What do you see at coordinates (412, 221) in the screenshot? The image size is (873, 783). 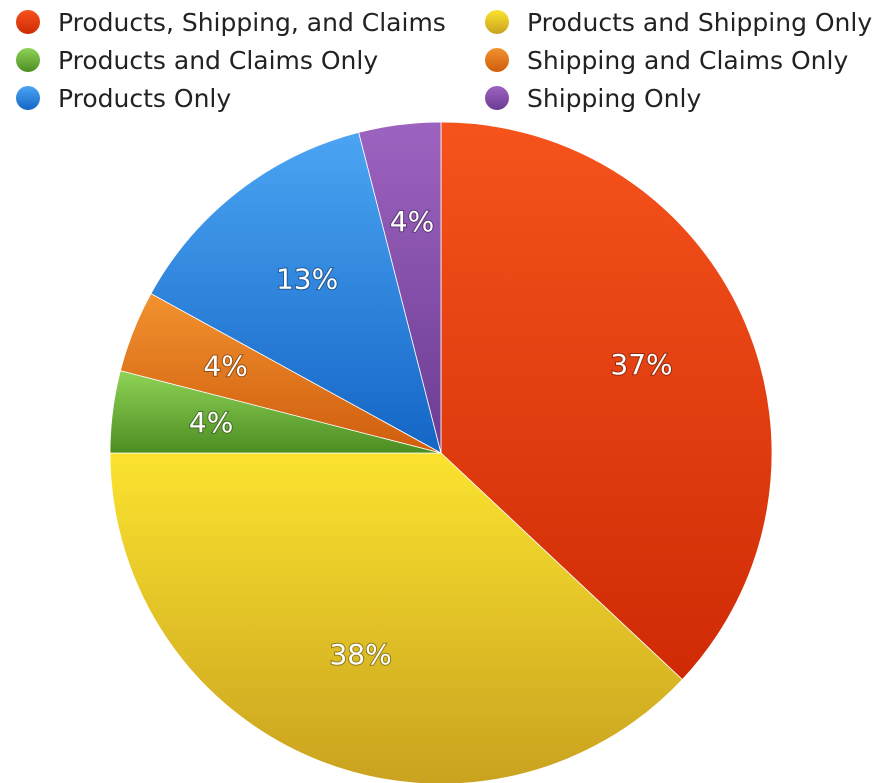 I see `slice-label-shipping-only: 4%` at bounding box center [412, 221].